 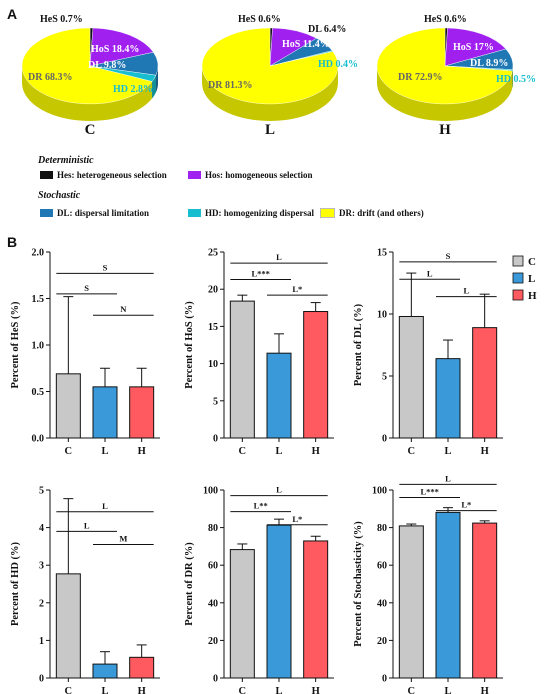 What do you see at coordinates (85, 352) in the screenshot?
I see `bar-chart-1: 0.0 0.5 1.0 1.5 2.0 Percent of HeS (%) C L H S S N` at bounding box center [85, 352].